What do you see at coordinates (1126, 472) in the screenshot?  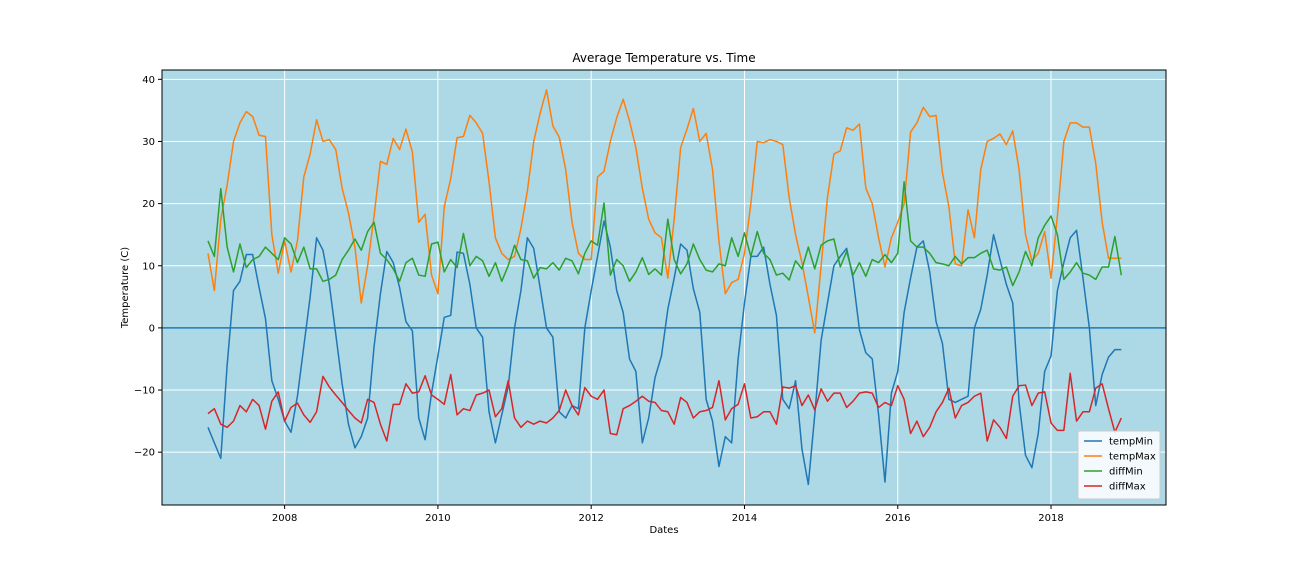 I see `legend-label-diffMin: diffMin` at bounding box center [1126, 472].